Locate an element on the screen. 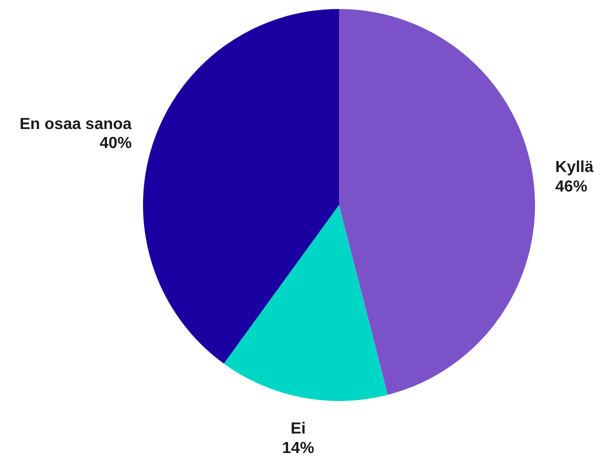 This screenshot has width=605, height=465. slice-label: En osaa sanoa is located at coordinates (76, 124).